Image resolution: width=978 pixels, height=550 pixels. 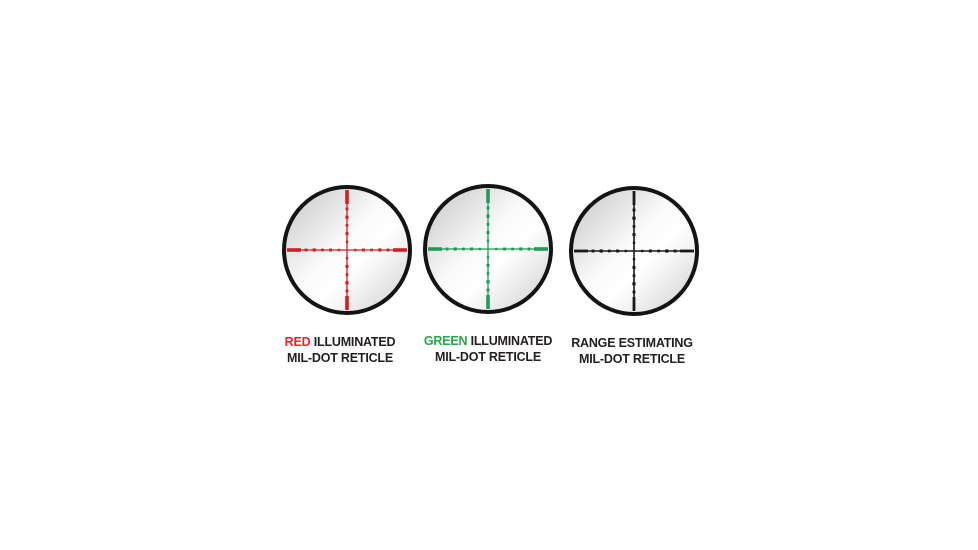 I want to click on reticle-scope-range-icon, so click(x=634, y=251).